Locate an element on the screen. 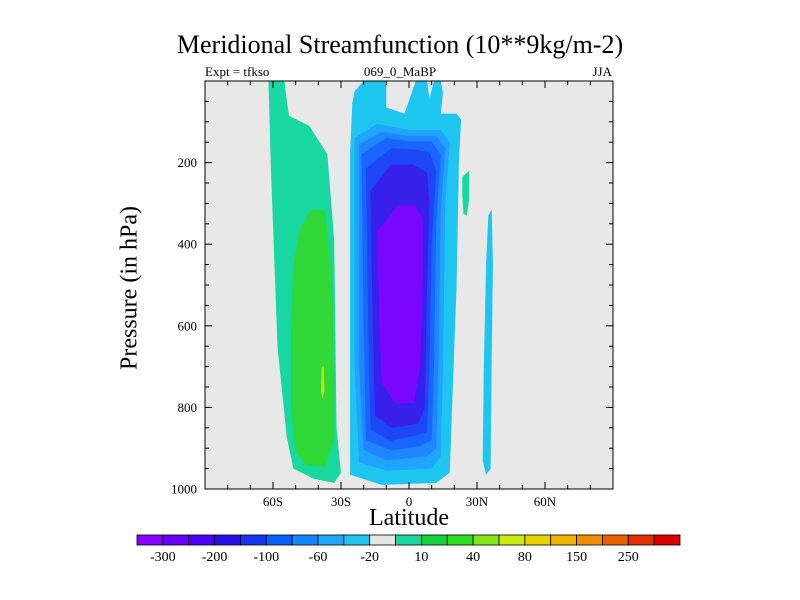  y-axis-label-text: Pressure (in hPa) is located at coordinates (129, 288).